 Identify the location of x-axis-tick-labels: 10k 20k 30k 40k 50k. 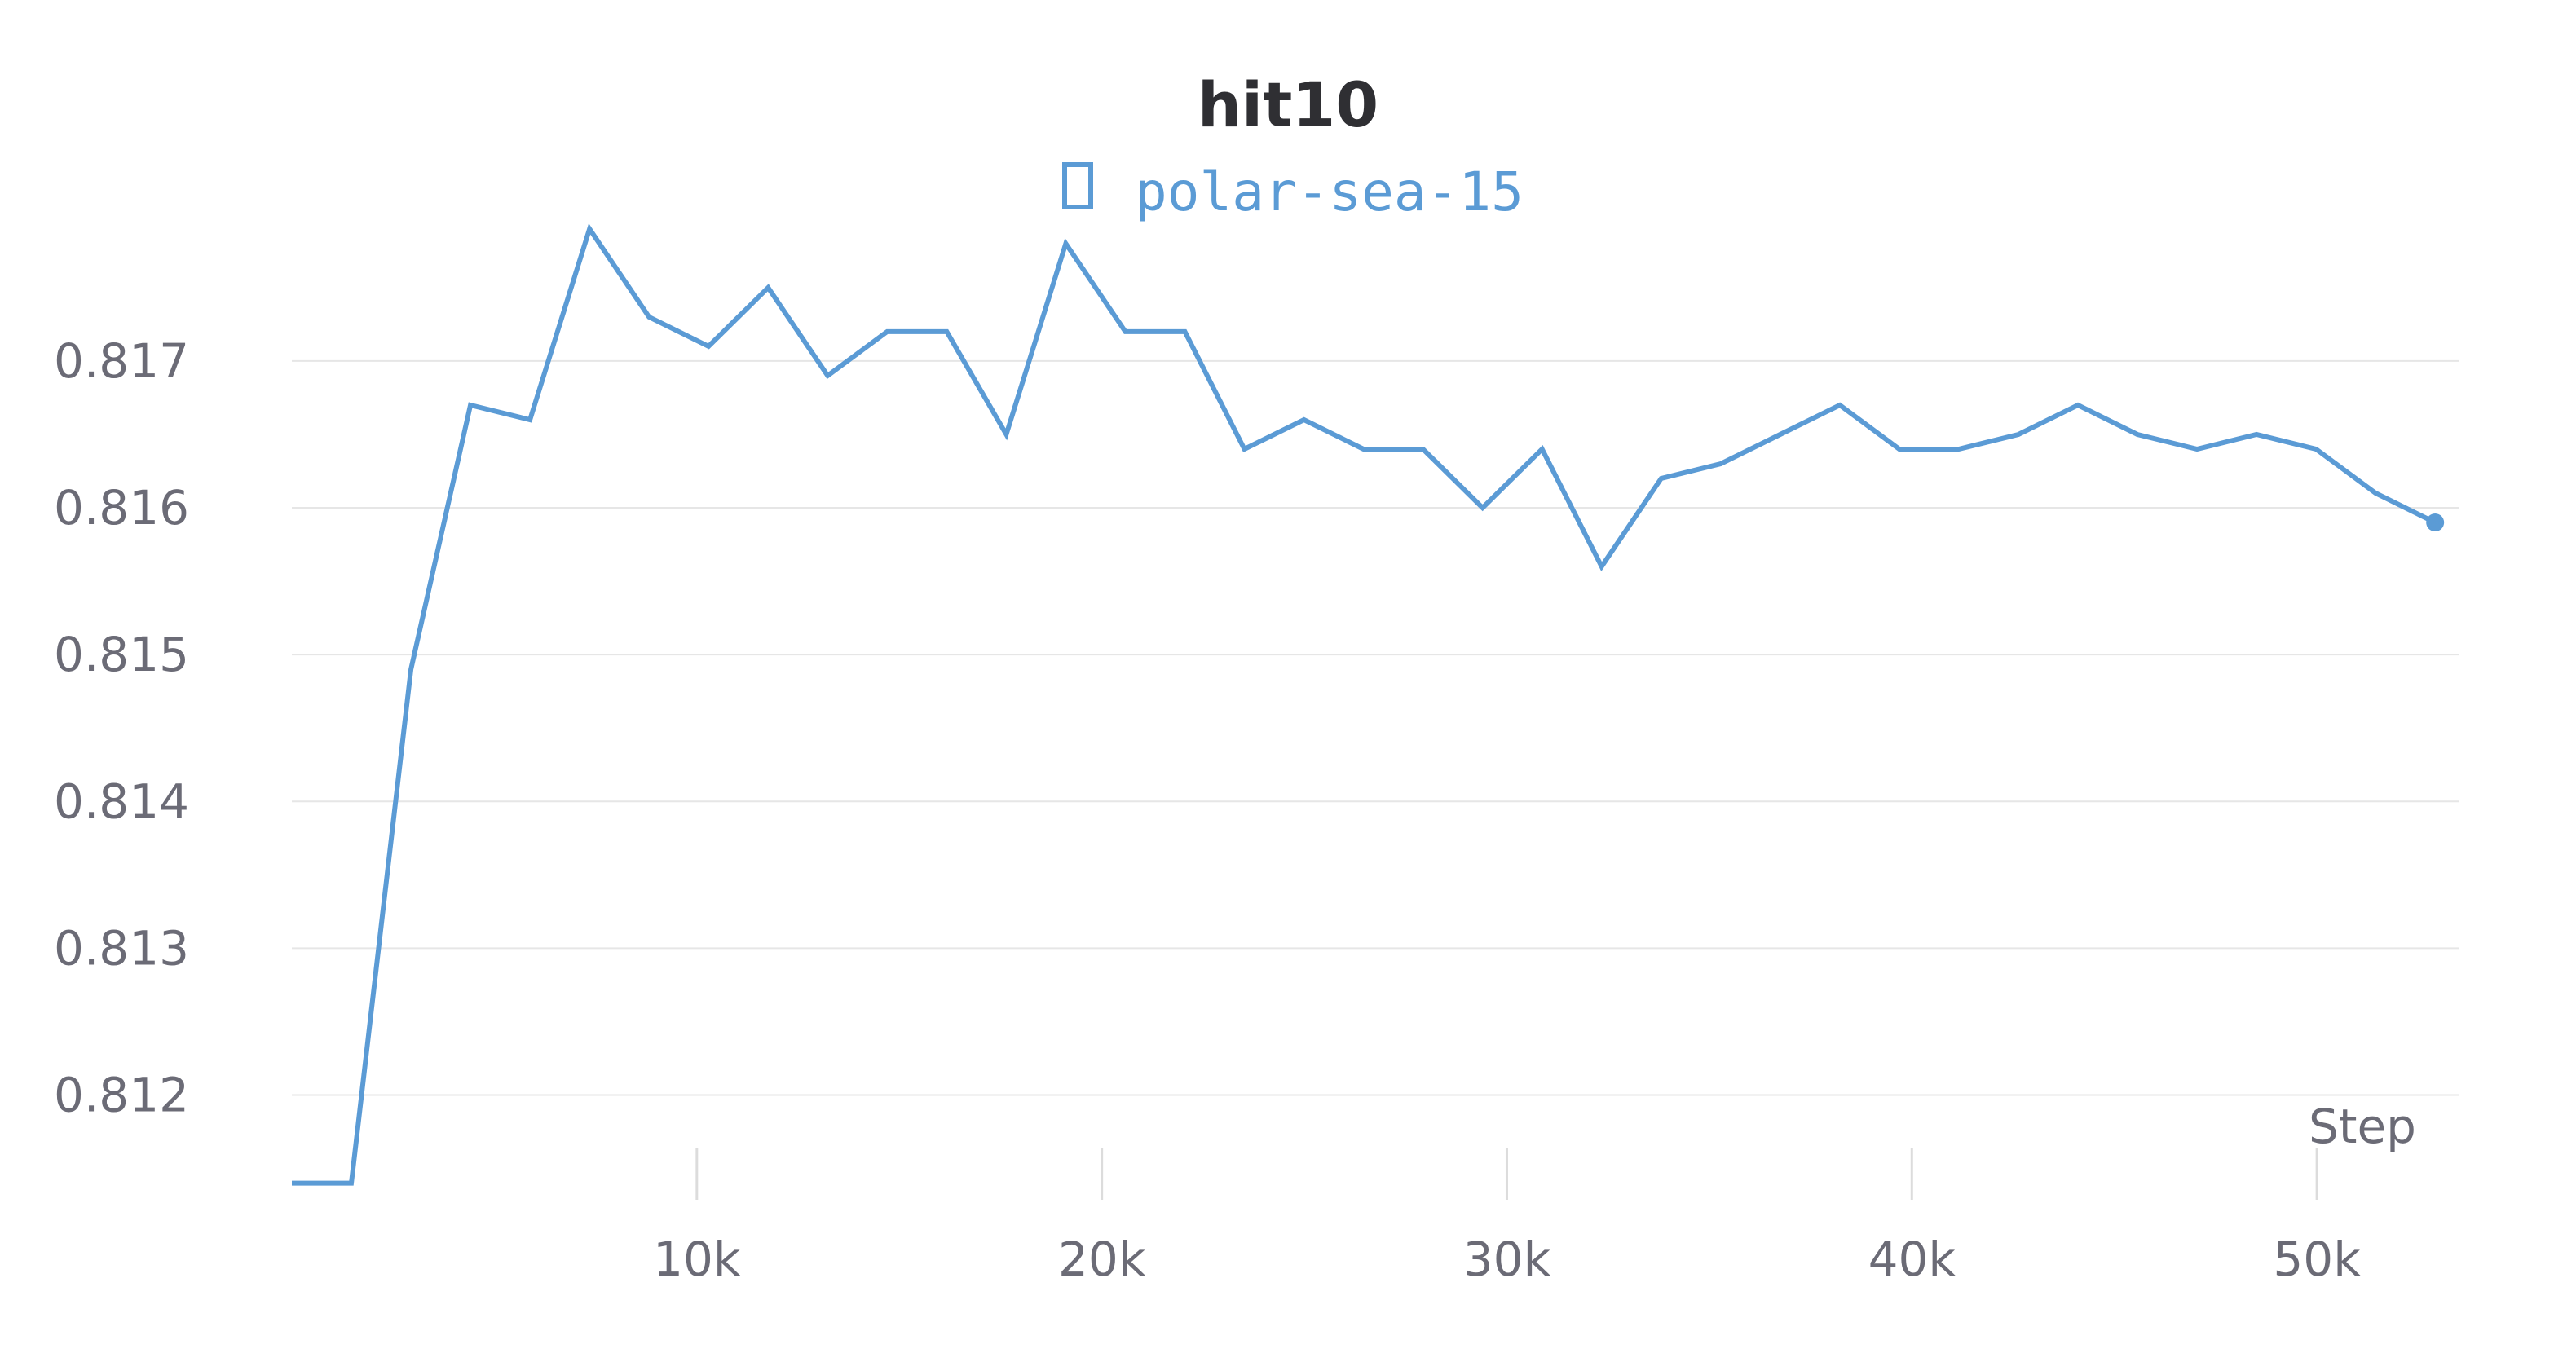
(1507, 1259).